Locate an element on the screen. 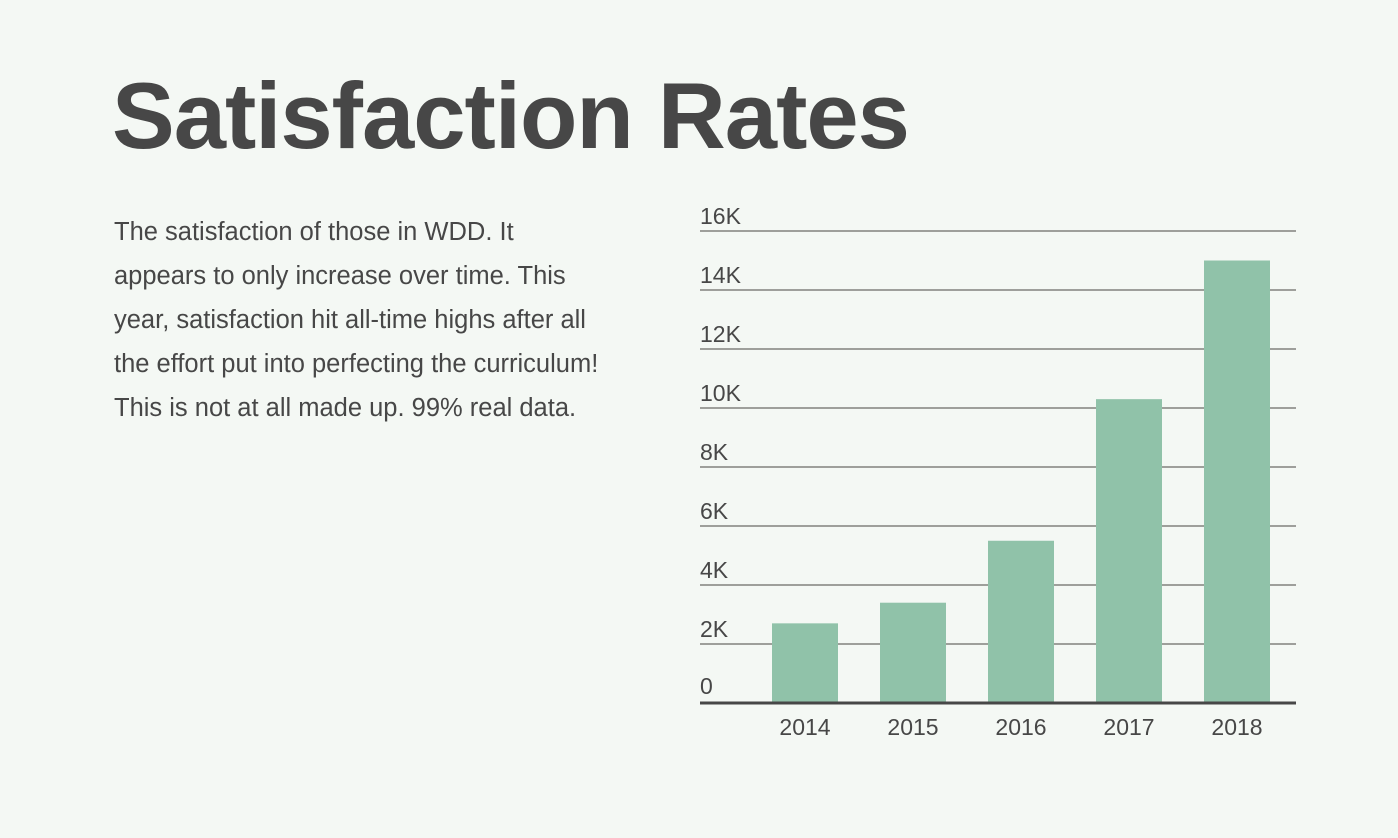 The image size is (1398, 838). y-tick-label: 16K is located at coordinates (721, 216).